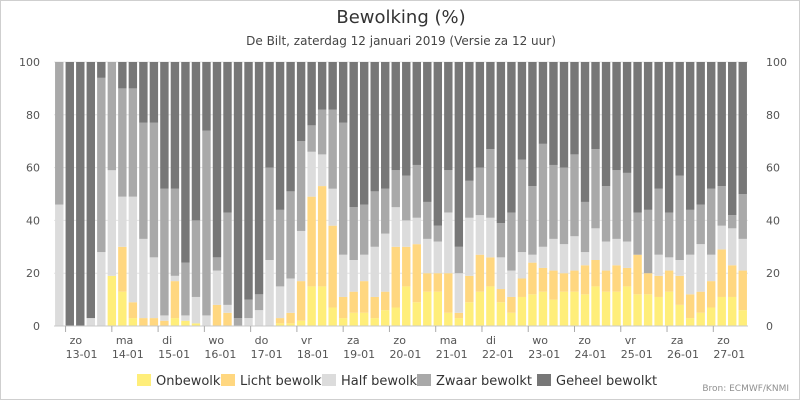 This screenshot has height=401, width=800. What do you see at coordinates (677, 340) in the screenshot?
I see `x-tick-day-13: za` at bounding box center [677, 340].